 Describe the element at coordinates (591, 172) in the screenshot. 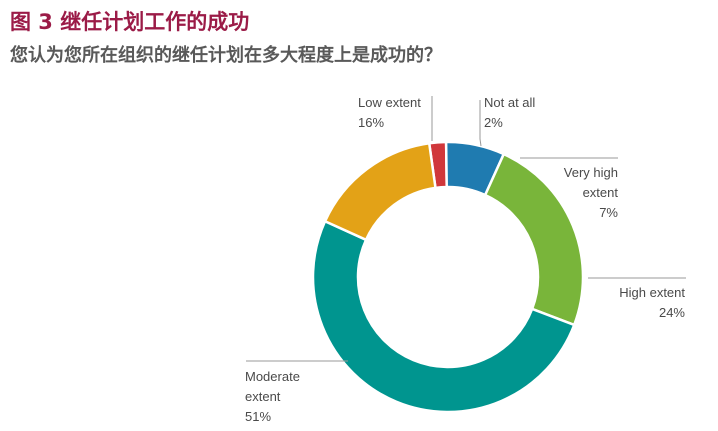

I see `slice-name-label: Very high` at that location.